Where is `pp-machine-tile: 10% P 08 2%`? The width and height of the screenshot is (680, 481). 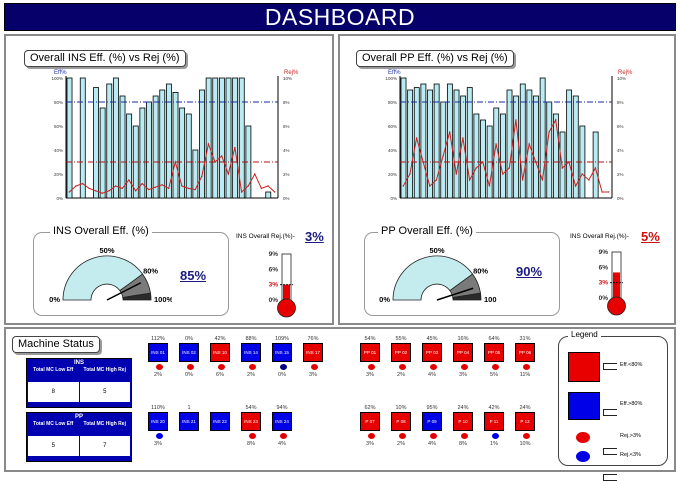 pp-machine-tile: 10% P 08 2% is located at coordinates (402, 426).